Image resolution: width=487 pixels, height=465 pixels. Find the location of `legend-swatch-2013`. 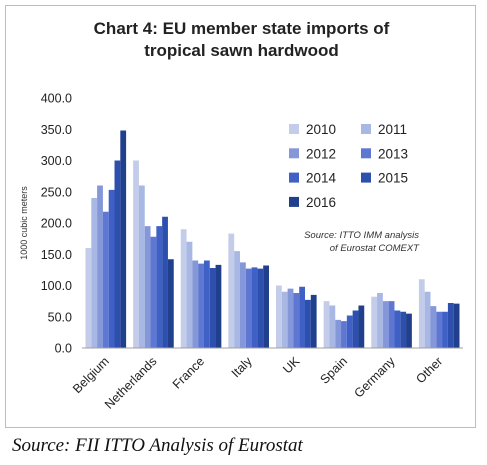

legend-swatch-2013 is located at coordinates (366, 153).